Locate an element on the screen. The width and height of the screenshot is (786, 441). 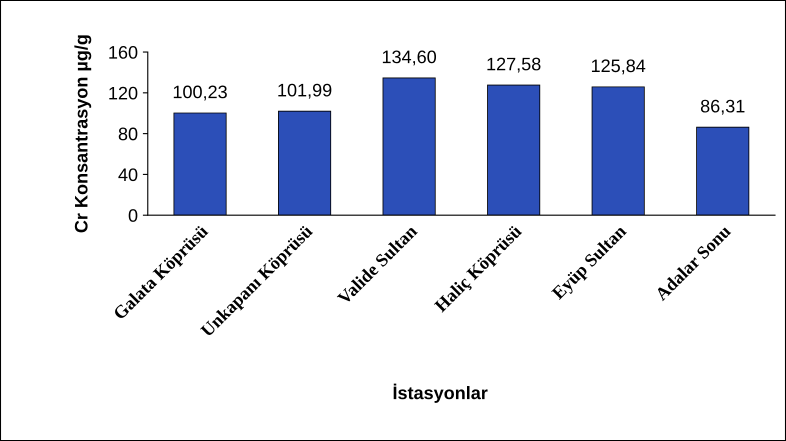
y-tick-label: 120 is located at coordinates (123, 93).